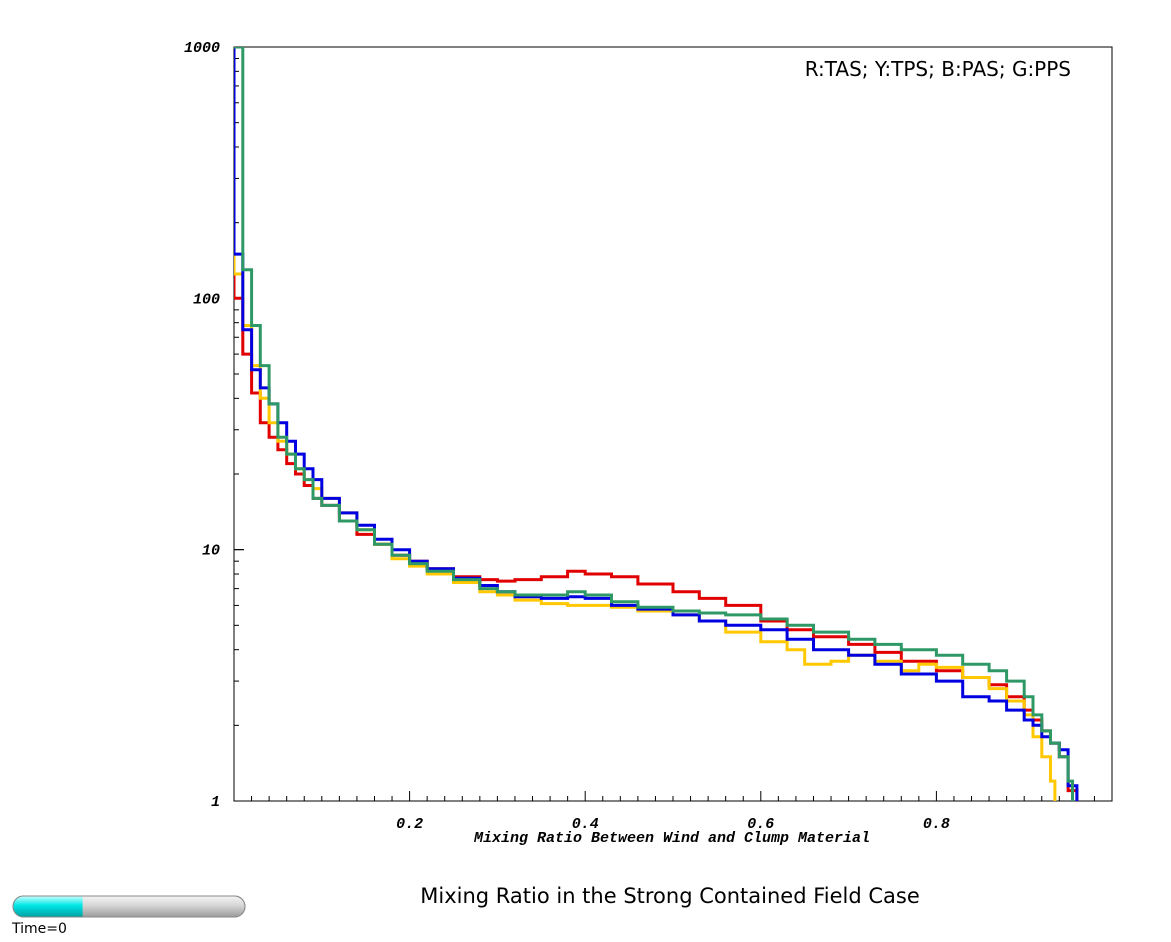  I want to click on legend-text: R:TAS; Y:TPS; B:PAS; G:PPS, so click(938, 69).